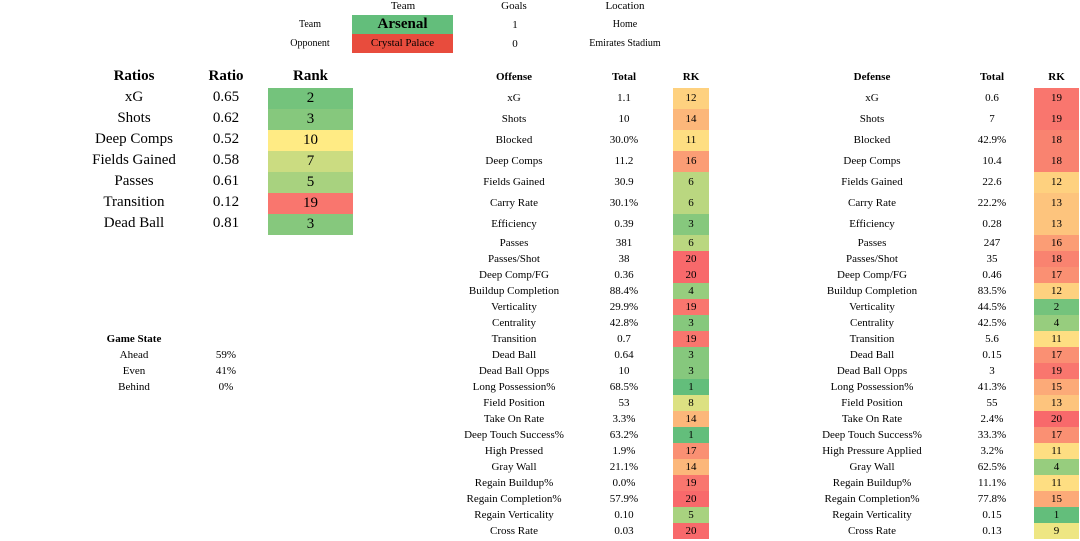 The image size is (1080, 541). Describe the element at coordinates (691, 451) in the screenshot. I see `offense-rk-cell: 17` at that location.